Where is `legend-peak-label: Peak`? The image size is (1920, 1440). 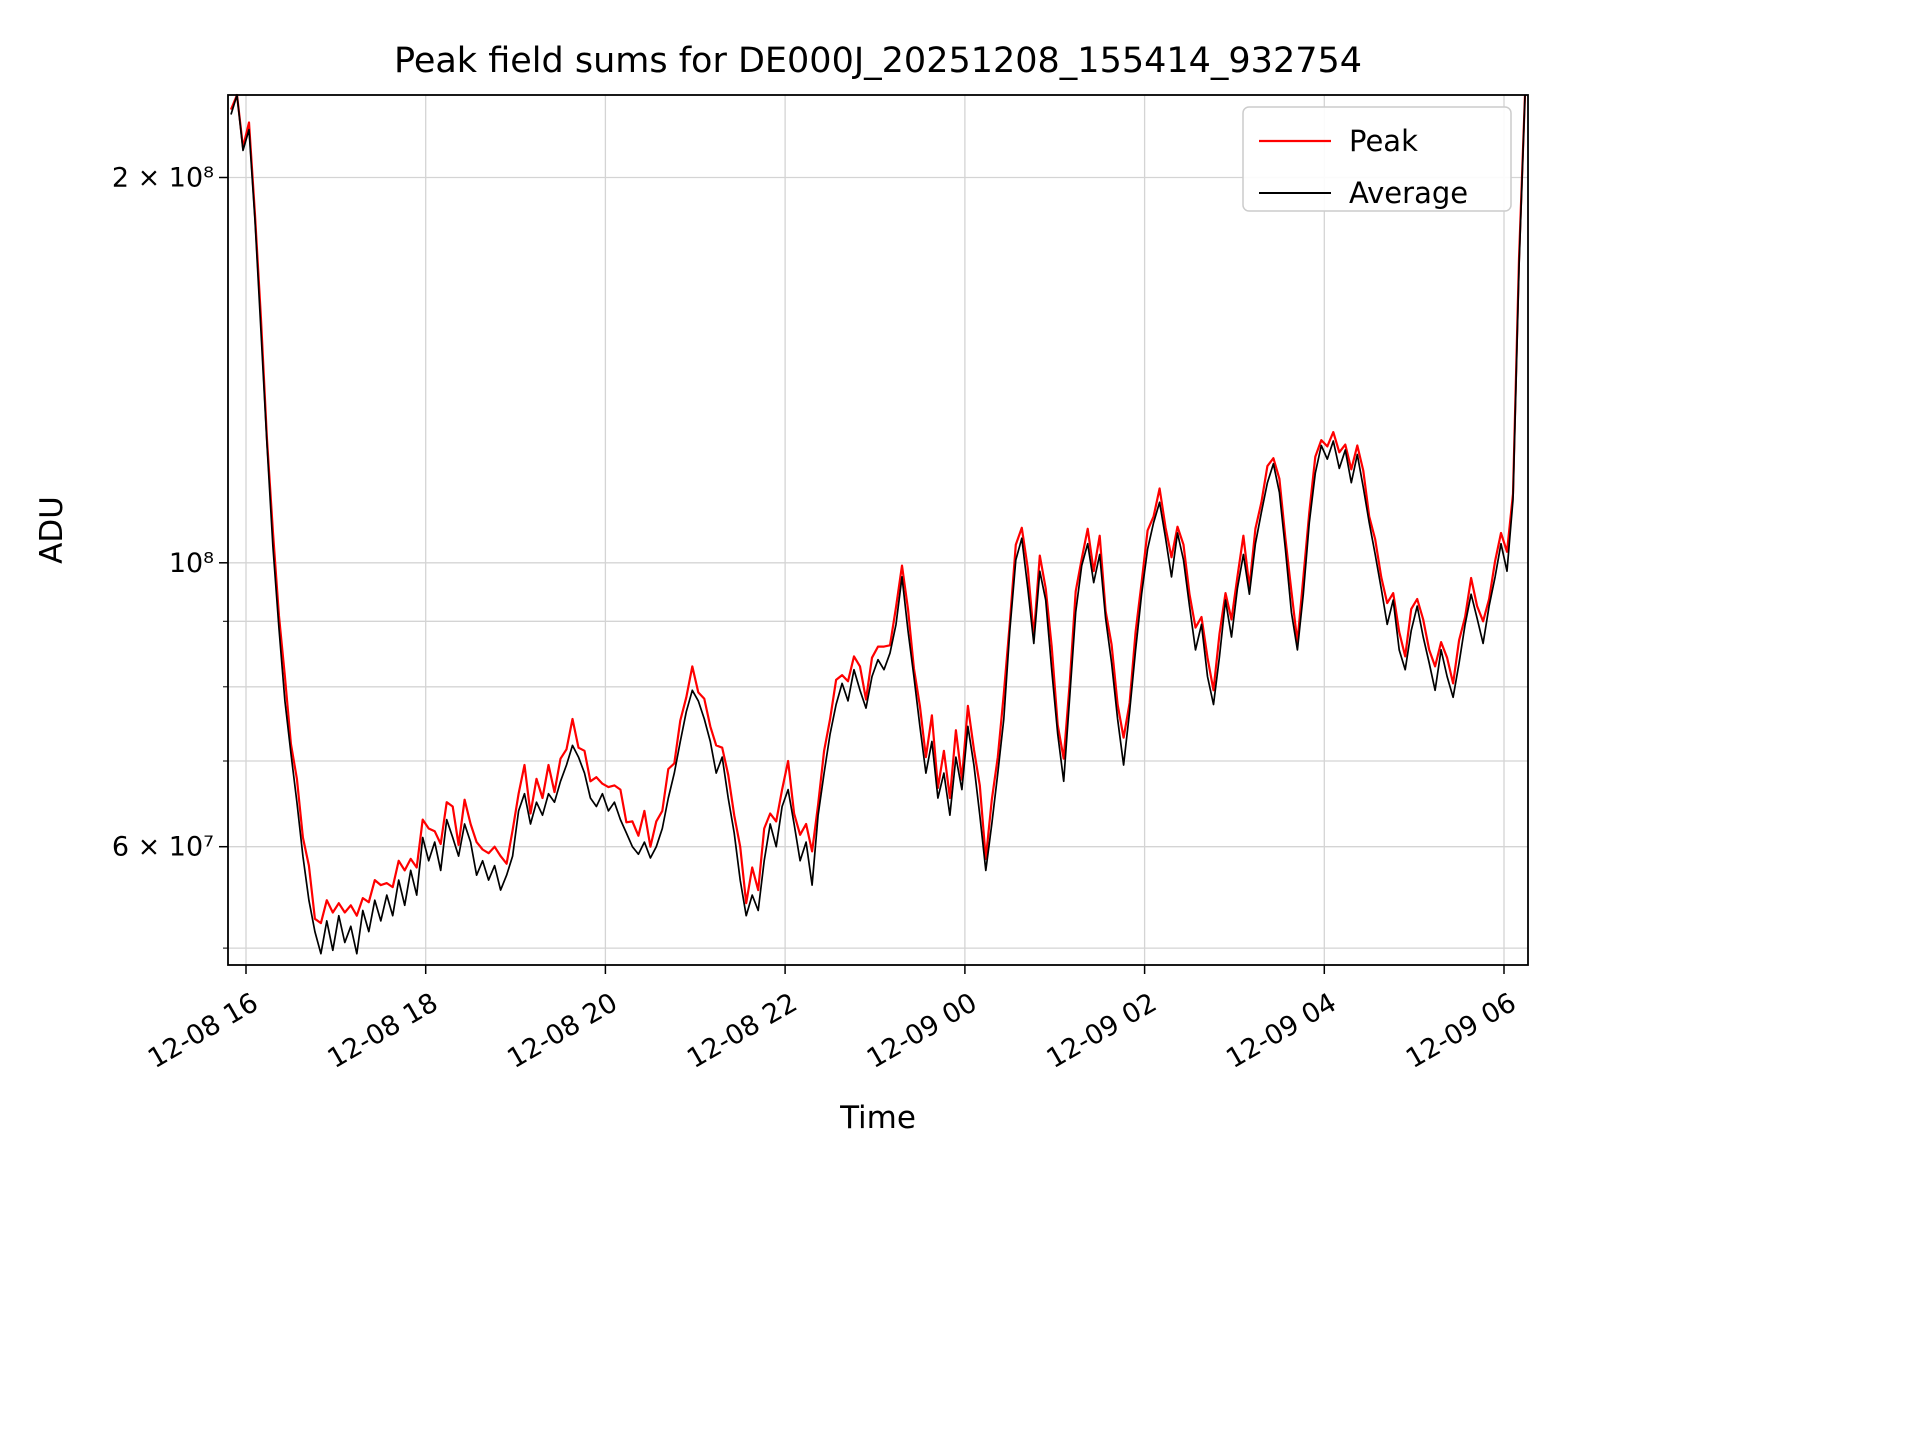 legend-peak-label: Peak is located at coordinates (1383, 141).